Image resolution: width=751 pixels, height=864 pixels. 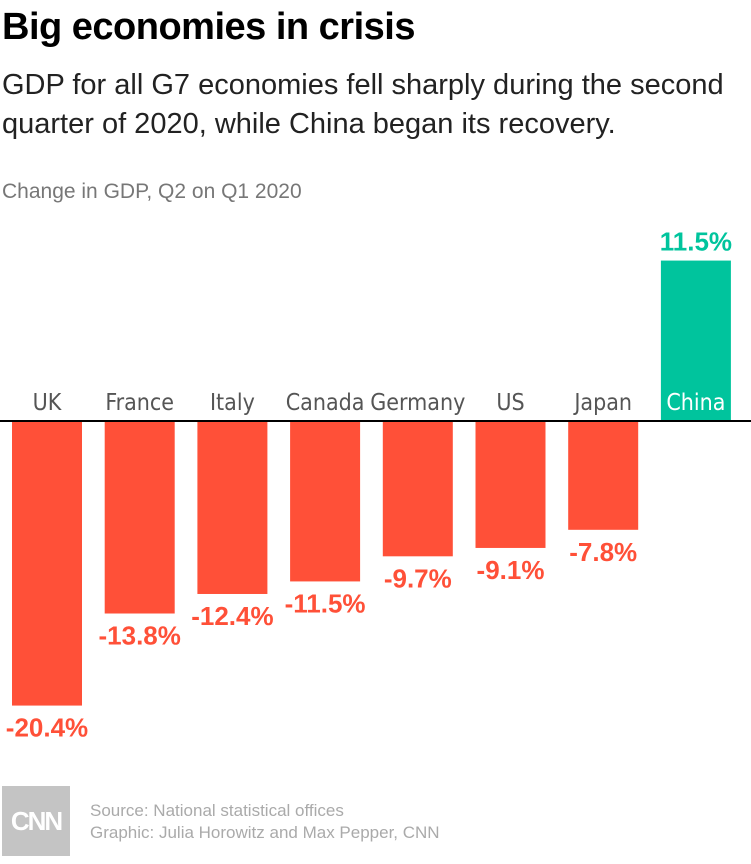 I want to click on value-label: -9.1%, so click(x=511, y=570).